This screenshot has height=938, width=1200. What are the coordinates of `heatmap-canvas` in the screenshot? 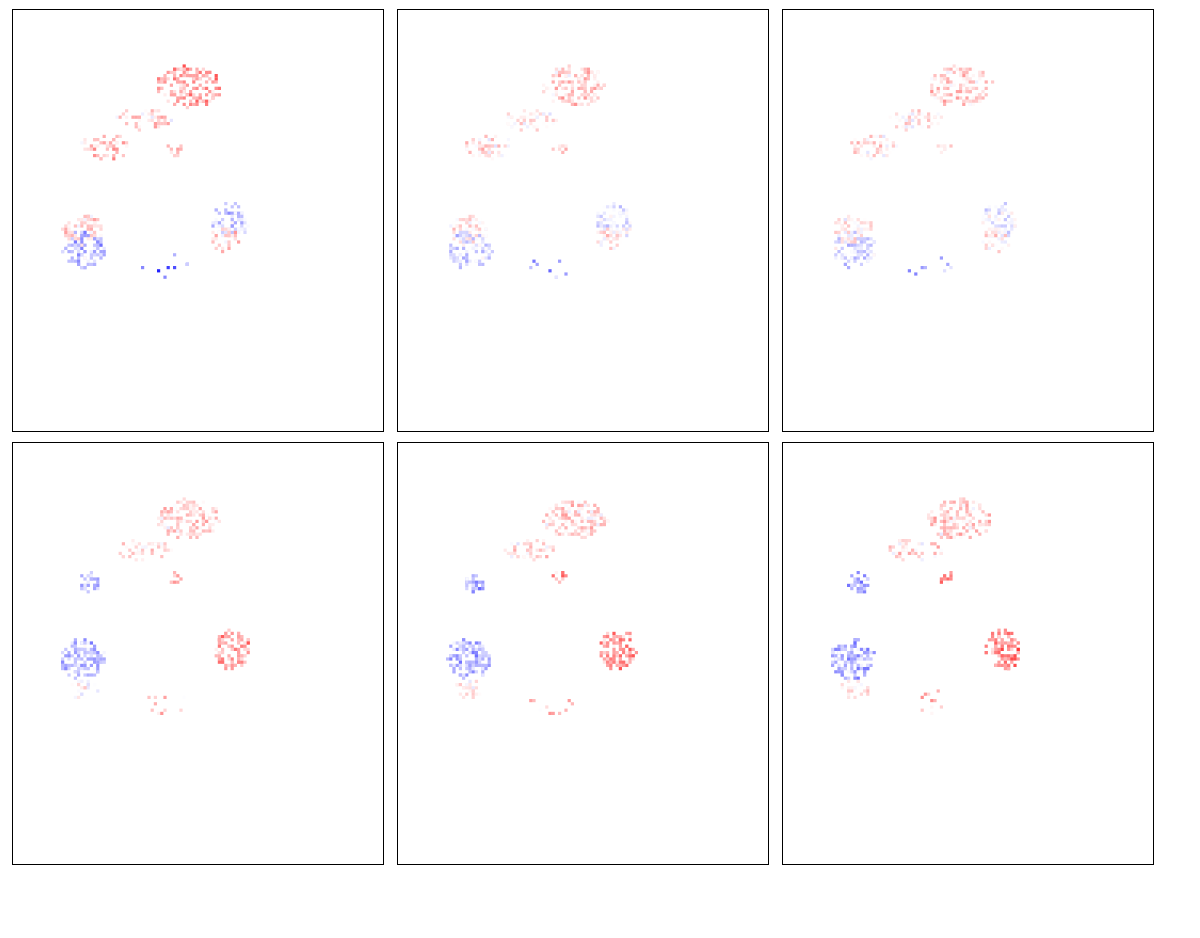 It's located at (925, 170).